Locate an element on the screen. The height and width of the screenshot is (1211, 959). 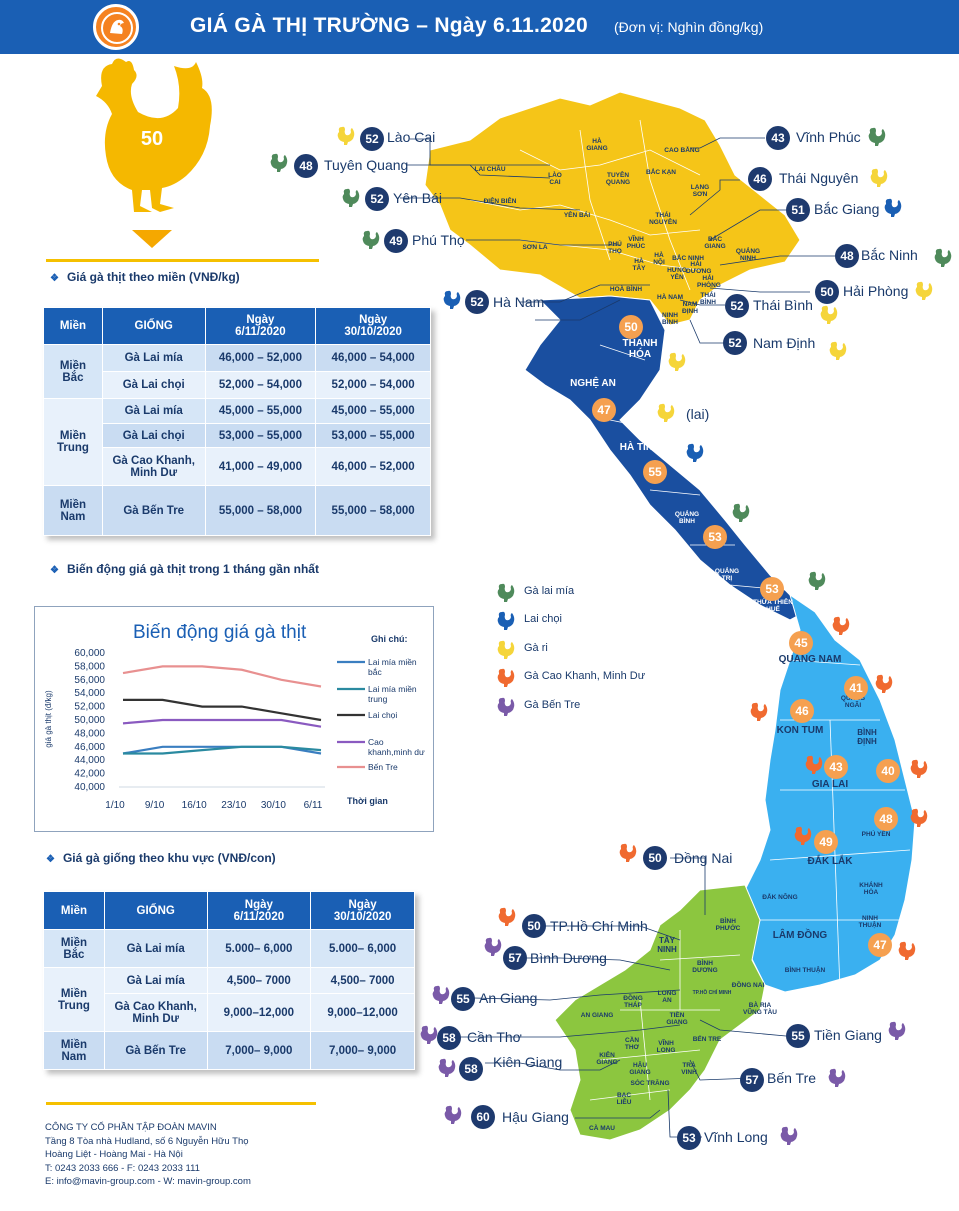
mavin-logo is located at coordinates (116, 27).